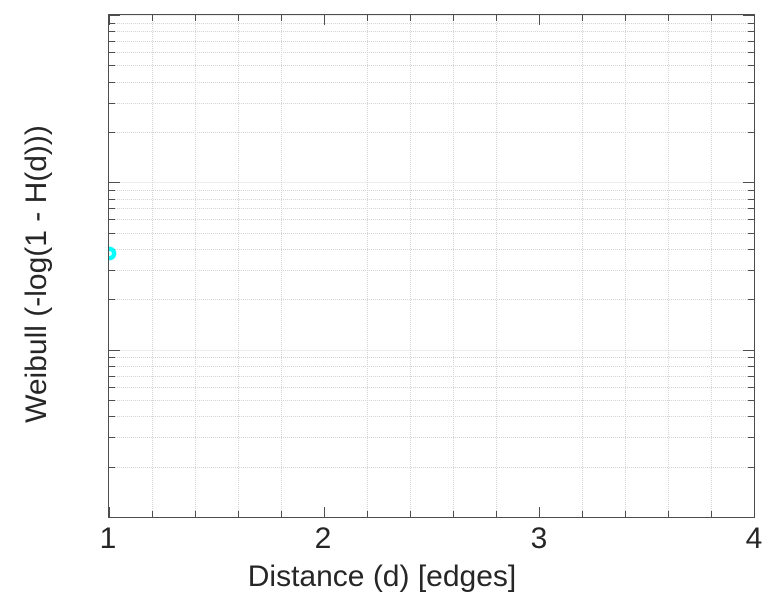  I want to click on x-tick-label: 1, so click(108, 538).